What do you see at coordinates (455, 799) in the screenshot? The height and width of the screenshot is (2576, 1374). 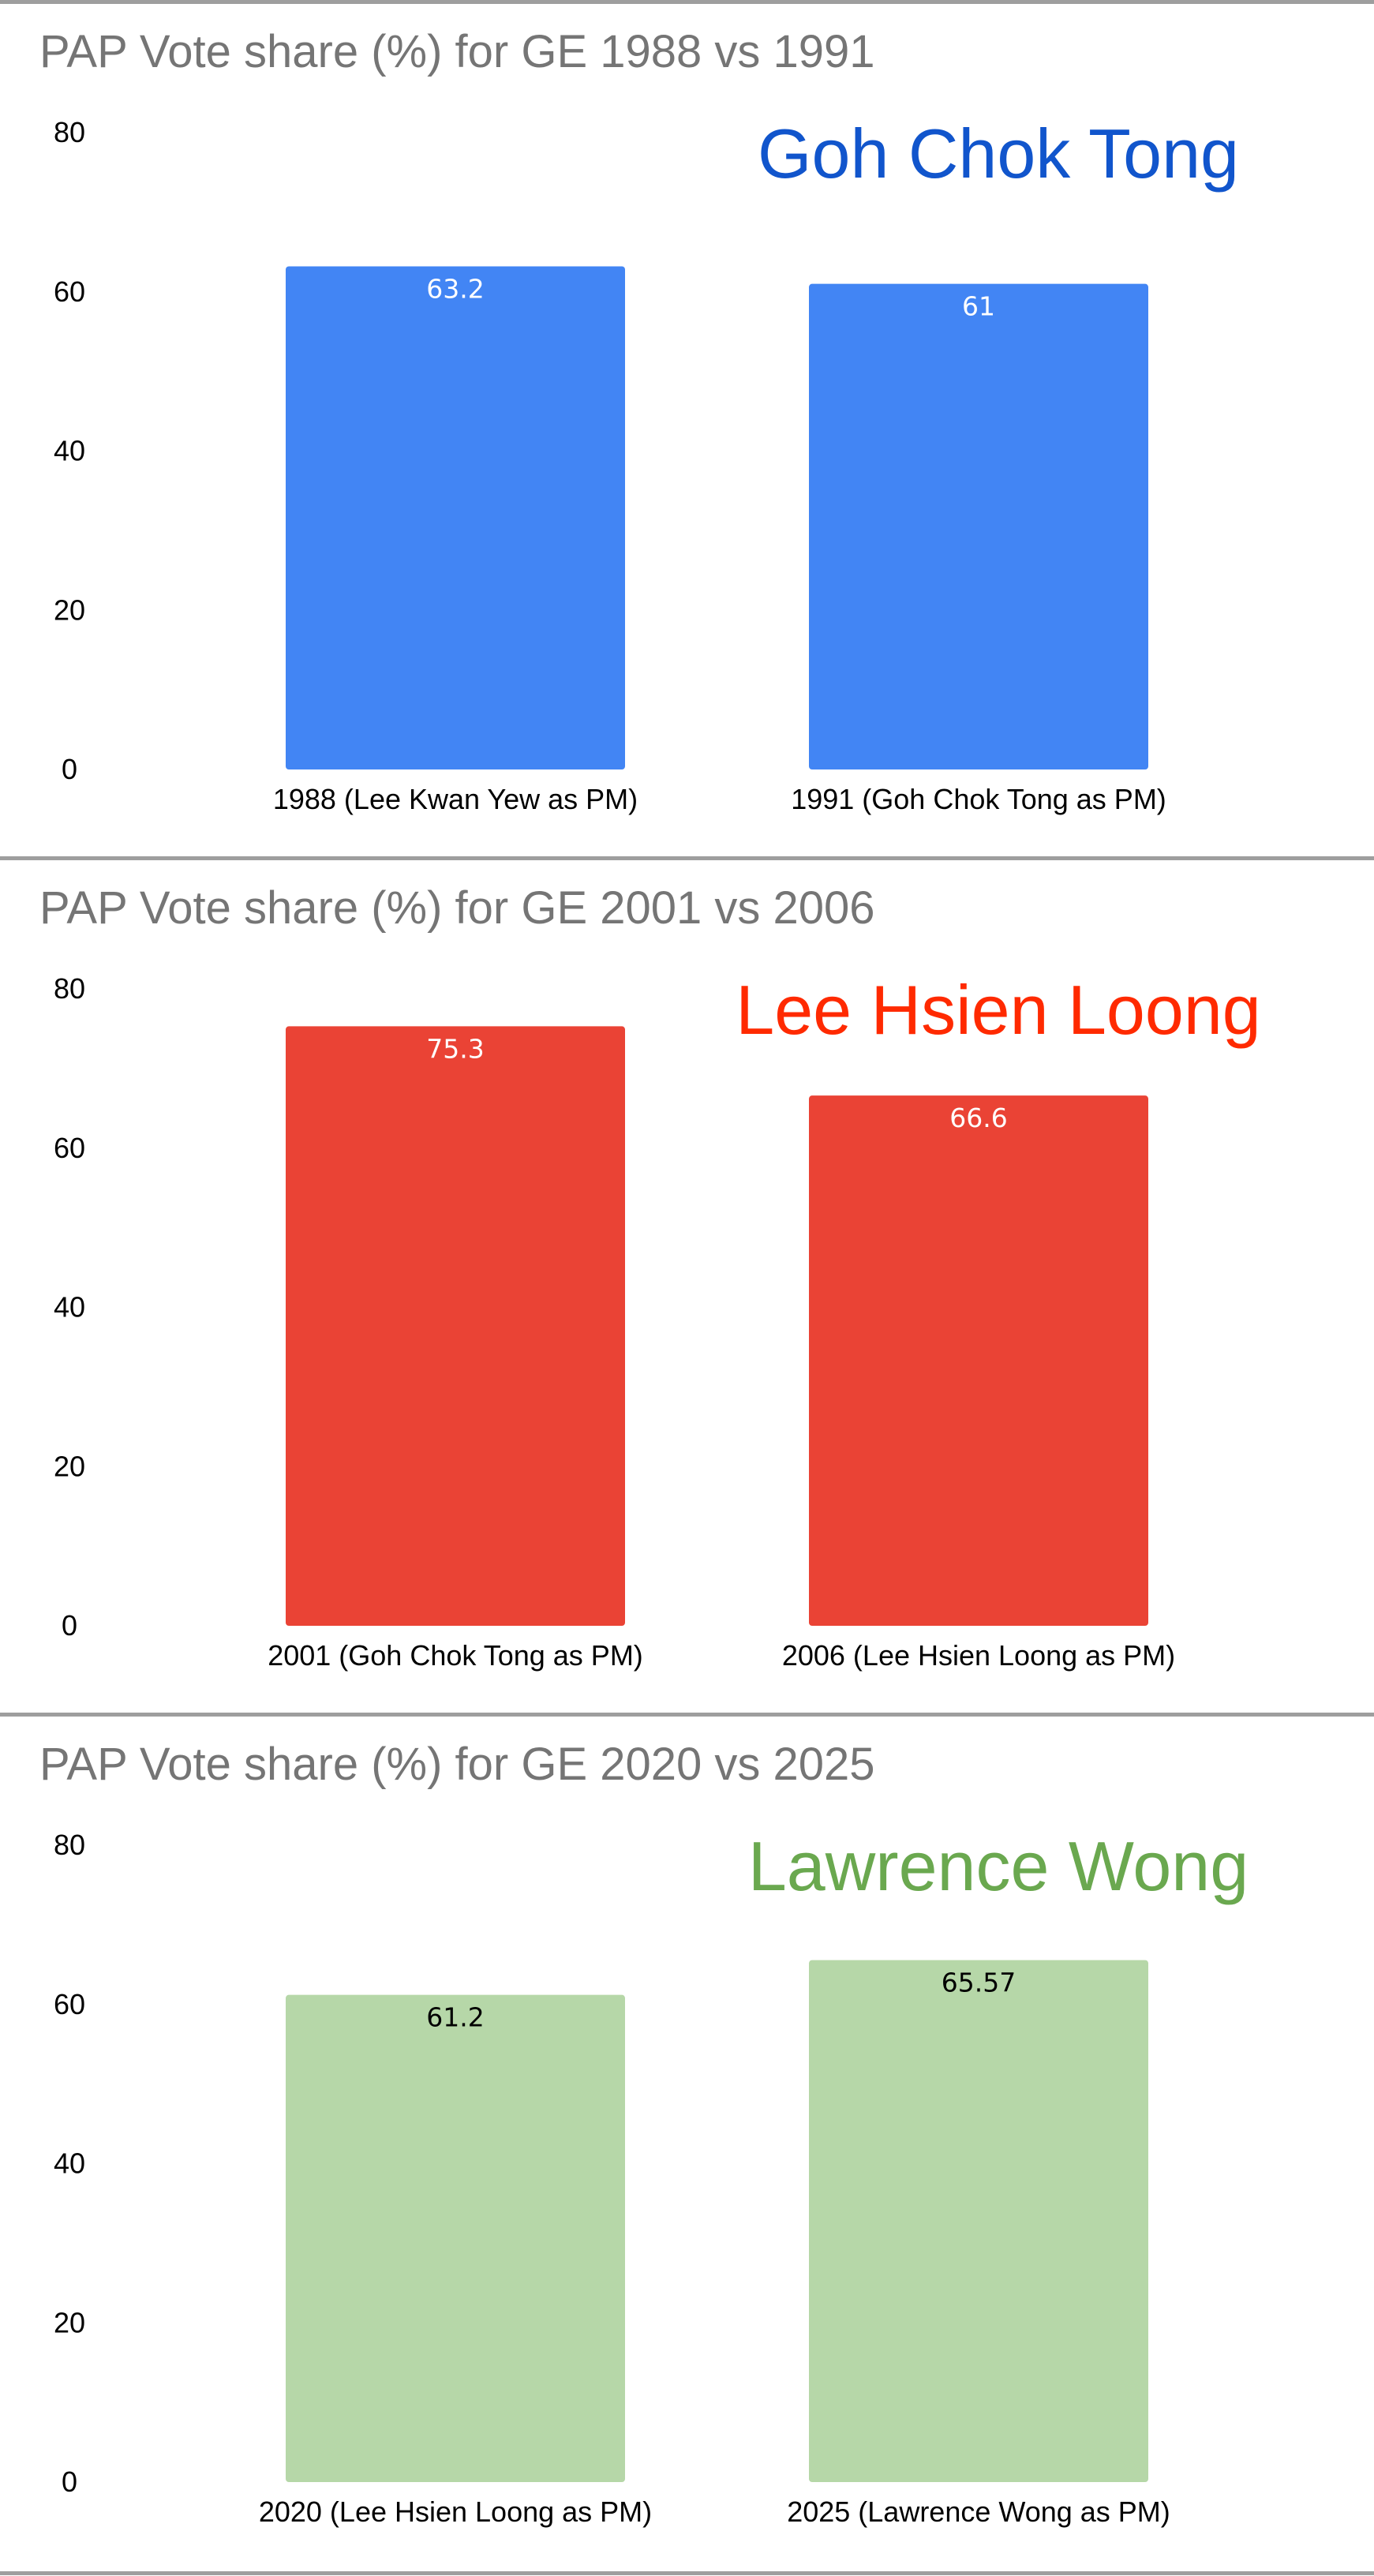 I see `x-category-label: 1988 (Lee Kwan Yew as PM)` at bounding box center [455, 799].